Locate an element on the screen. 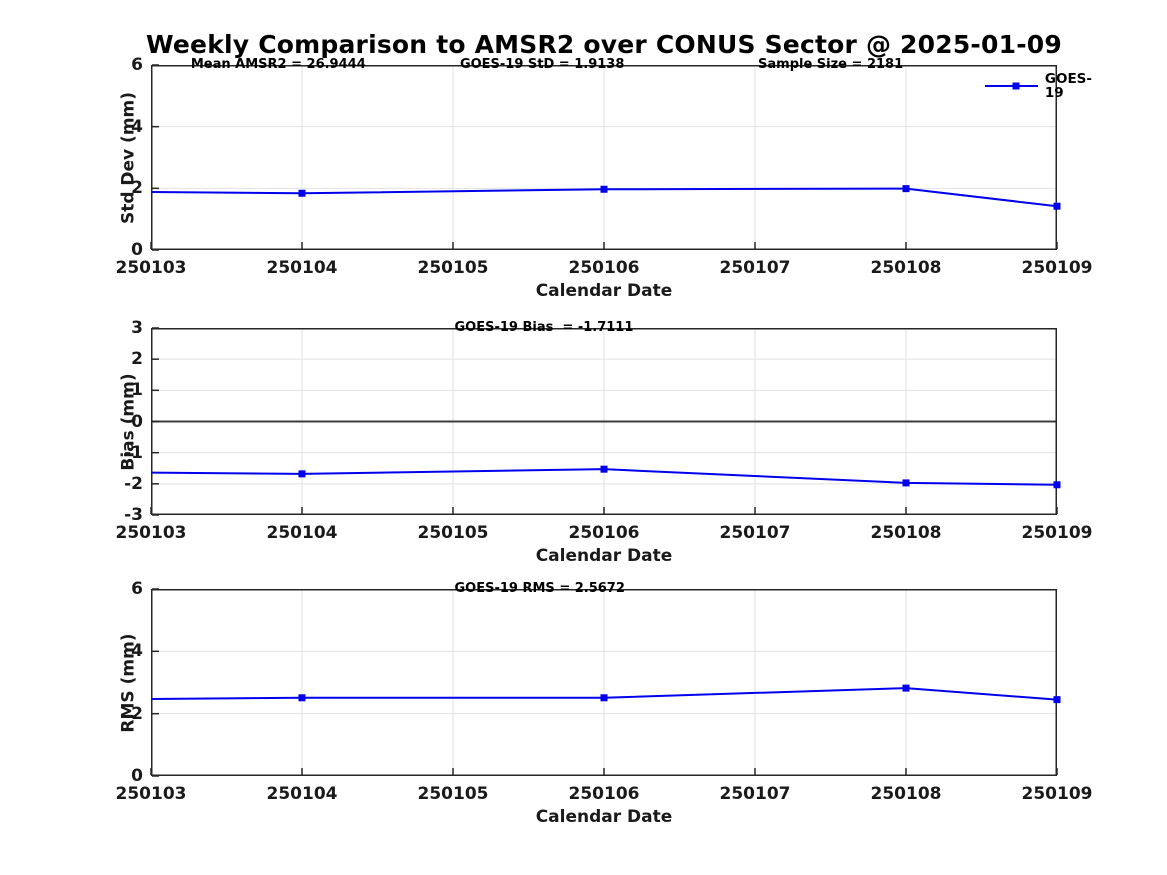  y-tick-label: -1 is located at coordinates (133, 452).